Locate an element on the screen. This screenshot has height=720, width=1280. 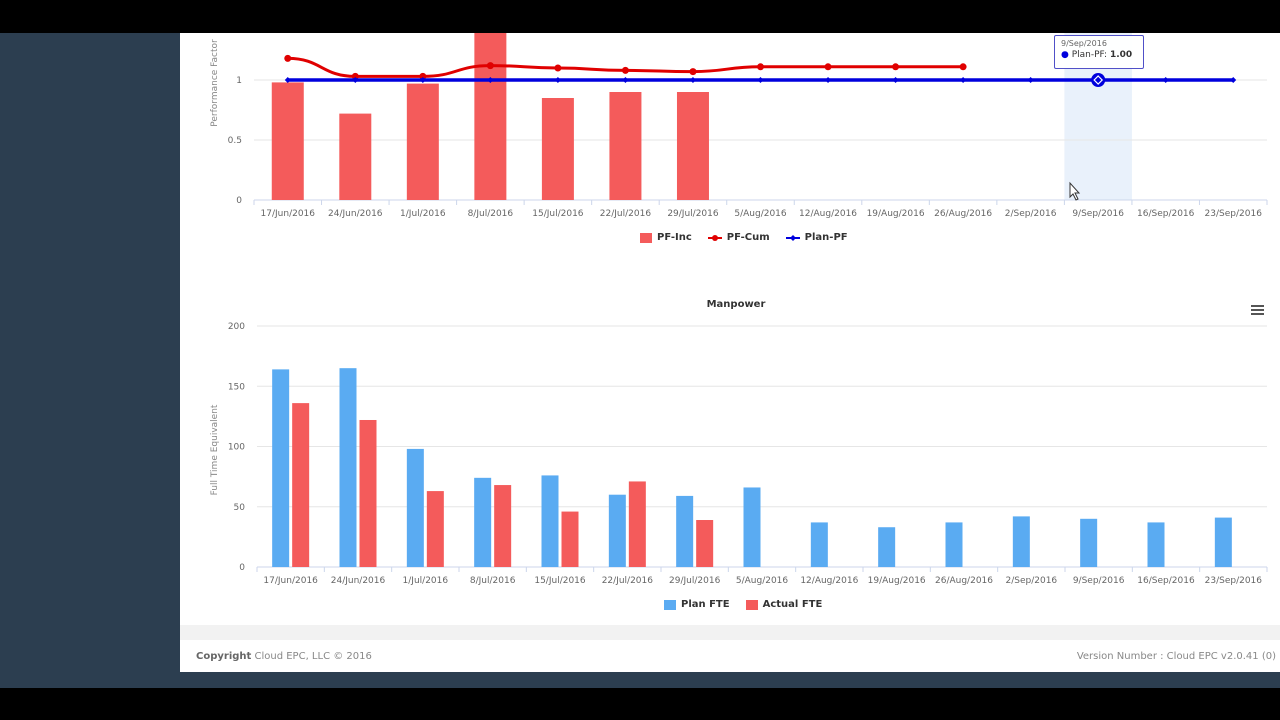
legend-pf-cum: PF-Cum is located at coordinates (738, 237).